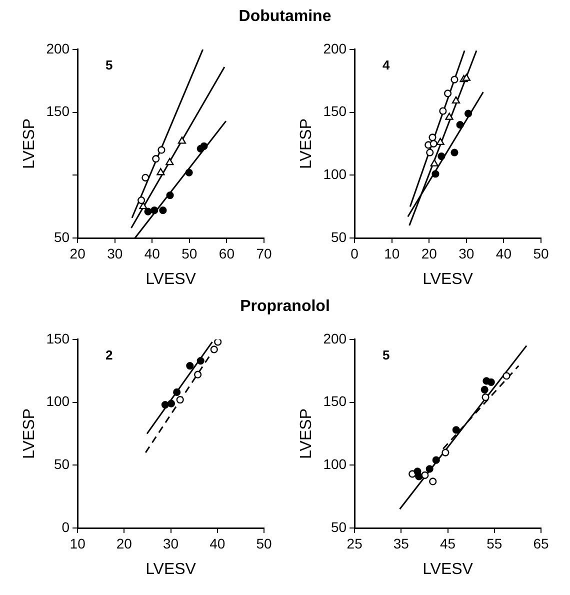 Image resolution: width=570 pixels, height=595 pixels. I want to click on chart-title: Propranolol, so click(285, 307).